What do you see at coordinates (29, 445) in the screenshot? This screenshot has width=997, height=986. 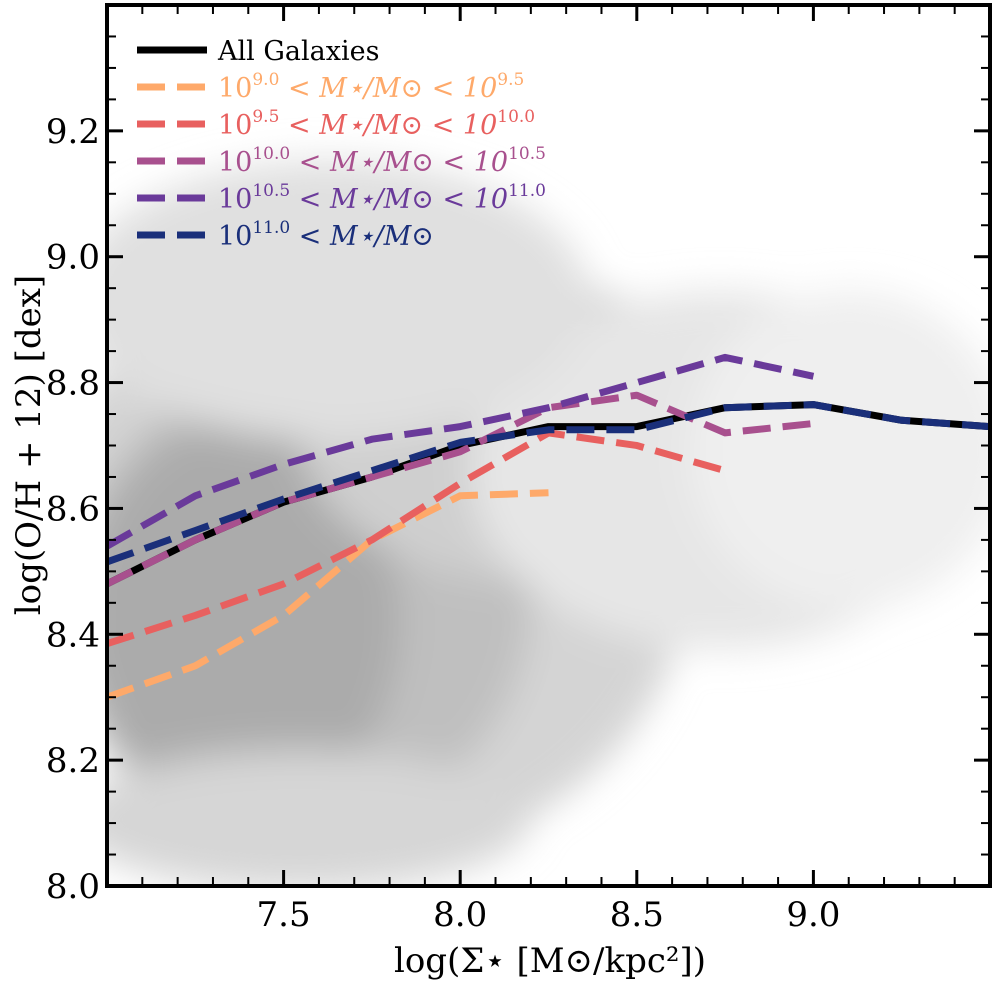 I see `y-axis-label: log(O/H + 12) [dex]` at bounding box center [29, 445].